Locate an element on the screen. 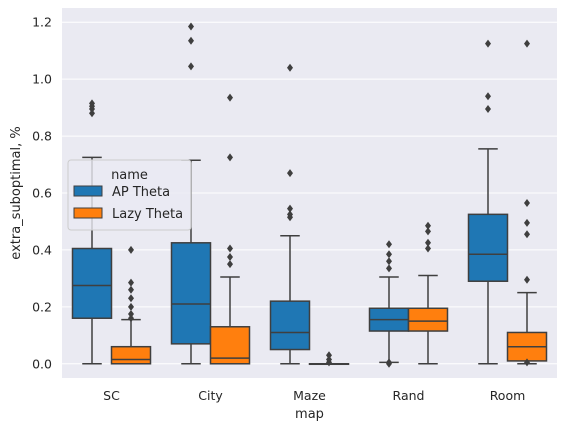  legend: name AP Theta Lazy Theta is located at coordinates (129, 195).